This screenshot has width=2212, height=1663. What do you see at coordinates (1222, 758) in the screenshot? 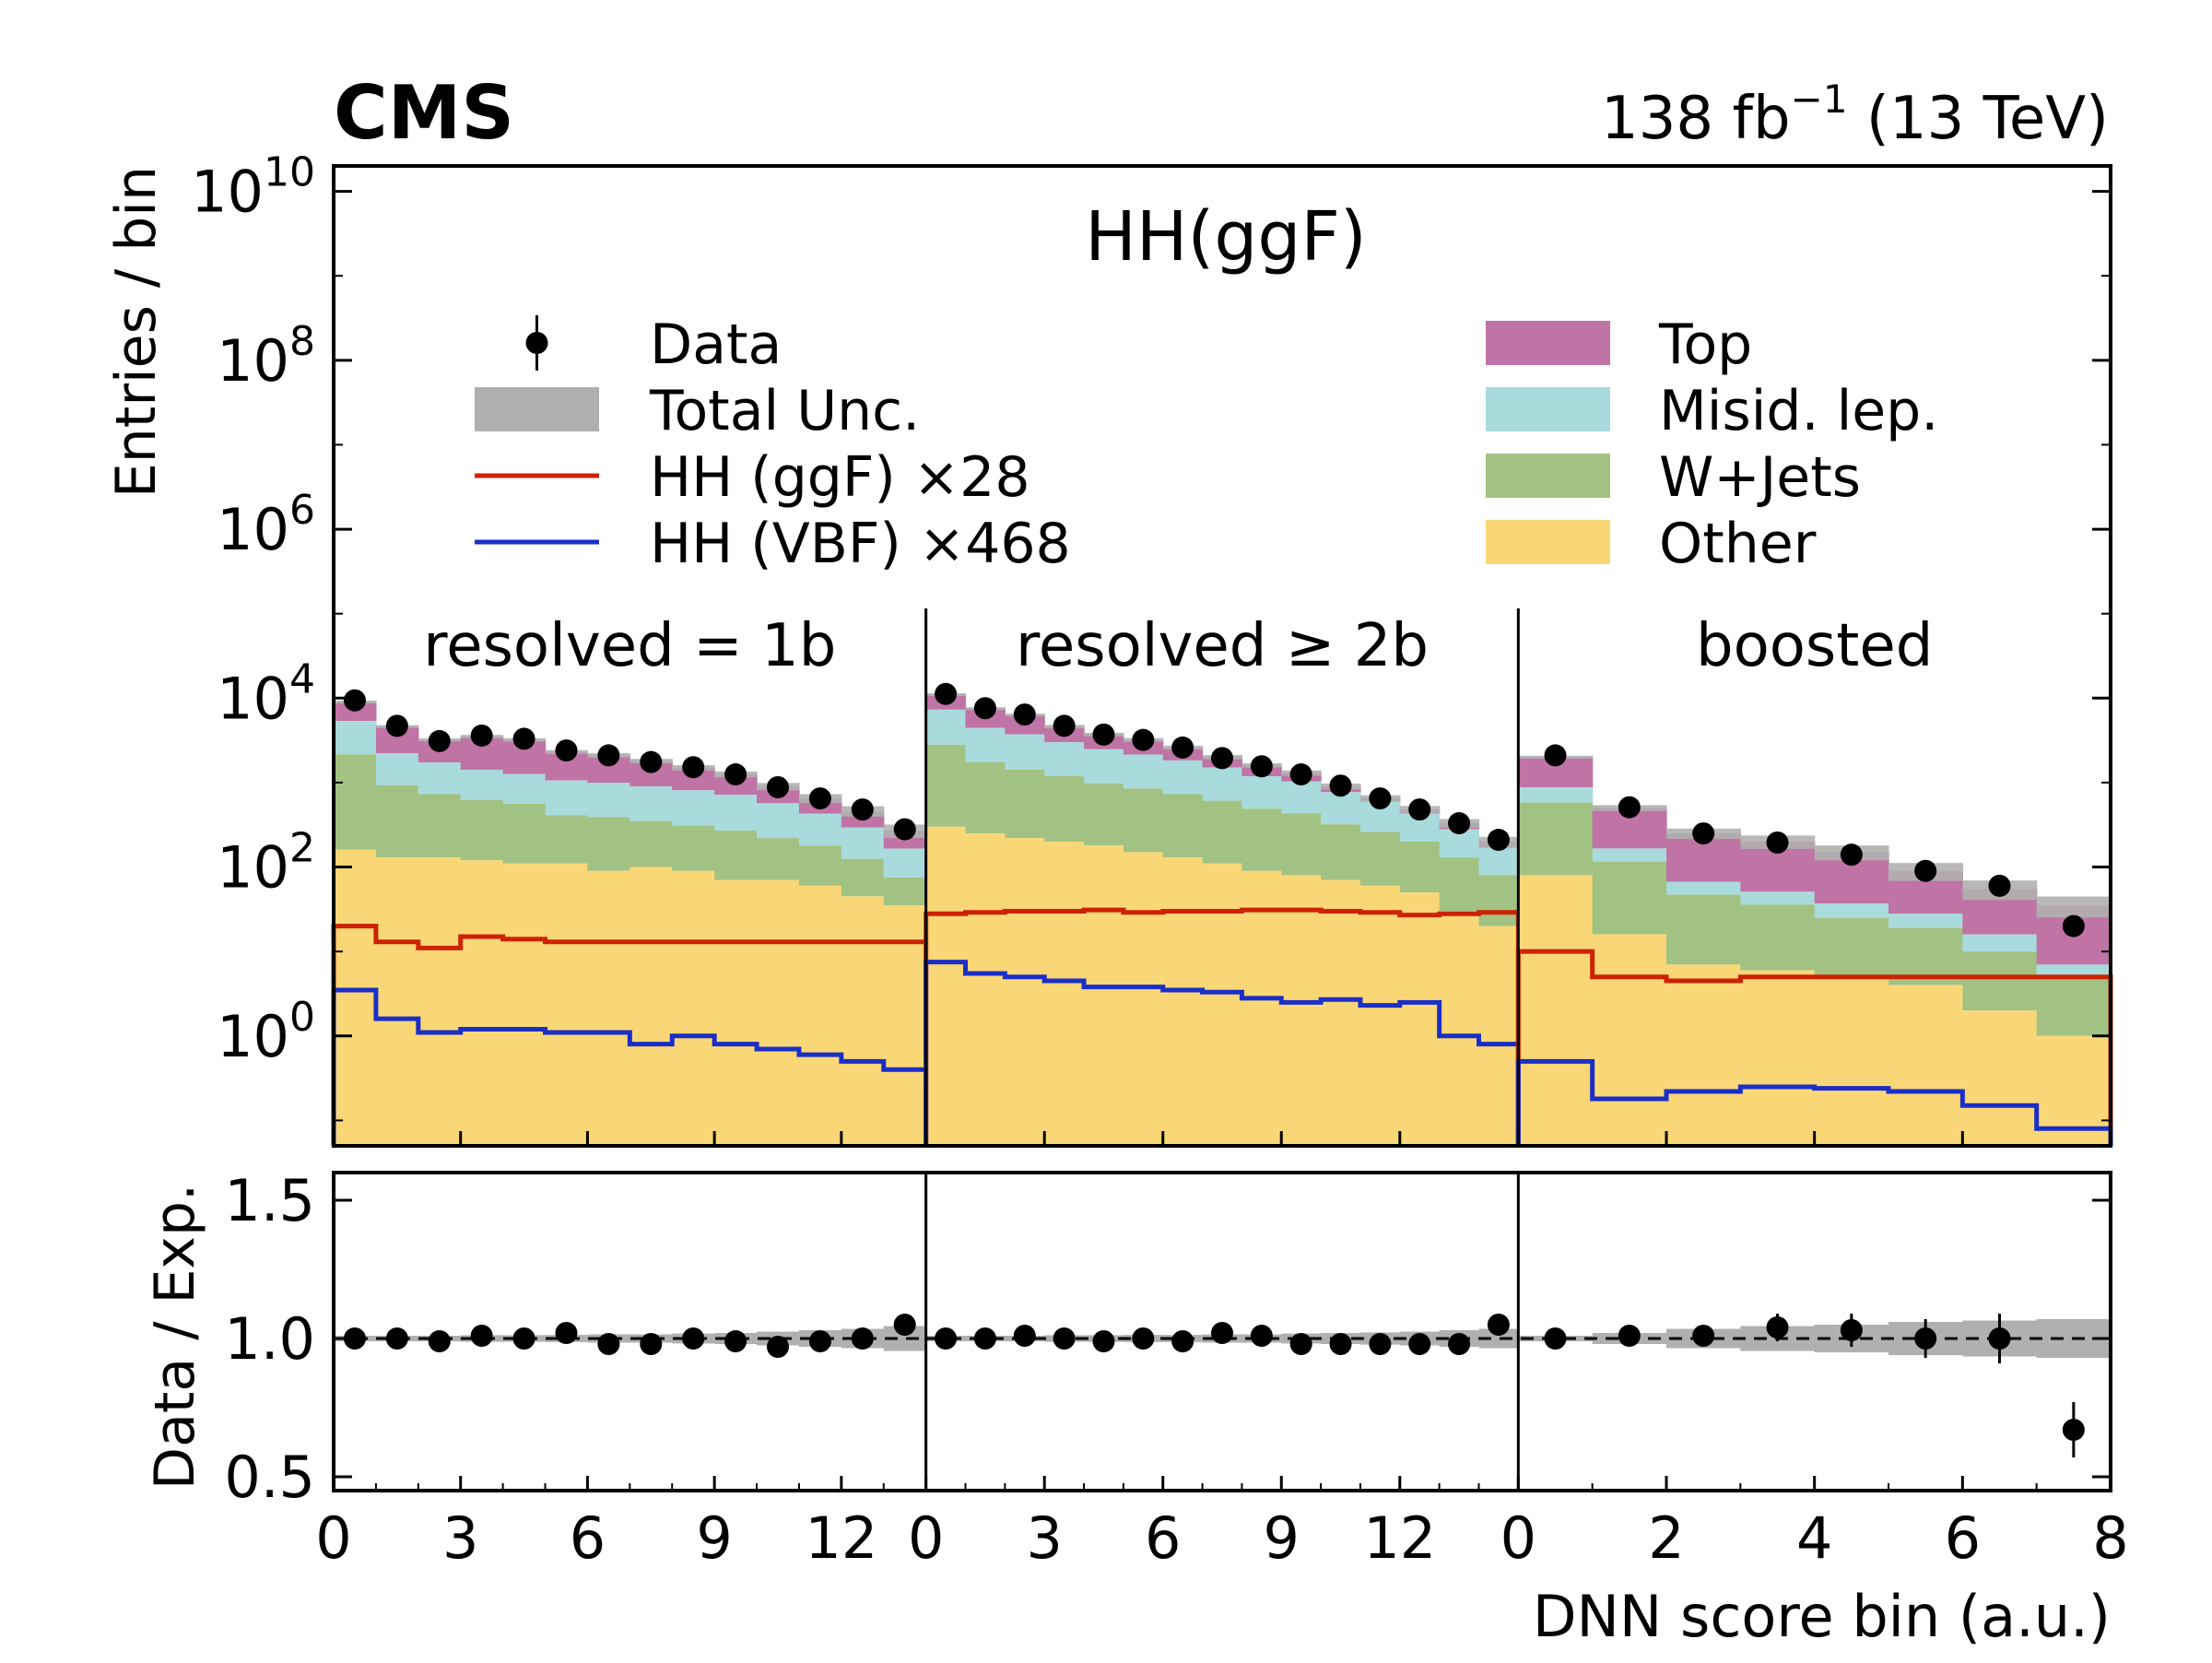
I see `data-point-p1-b7` at bounding box center [1222, 758].